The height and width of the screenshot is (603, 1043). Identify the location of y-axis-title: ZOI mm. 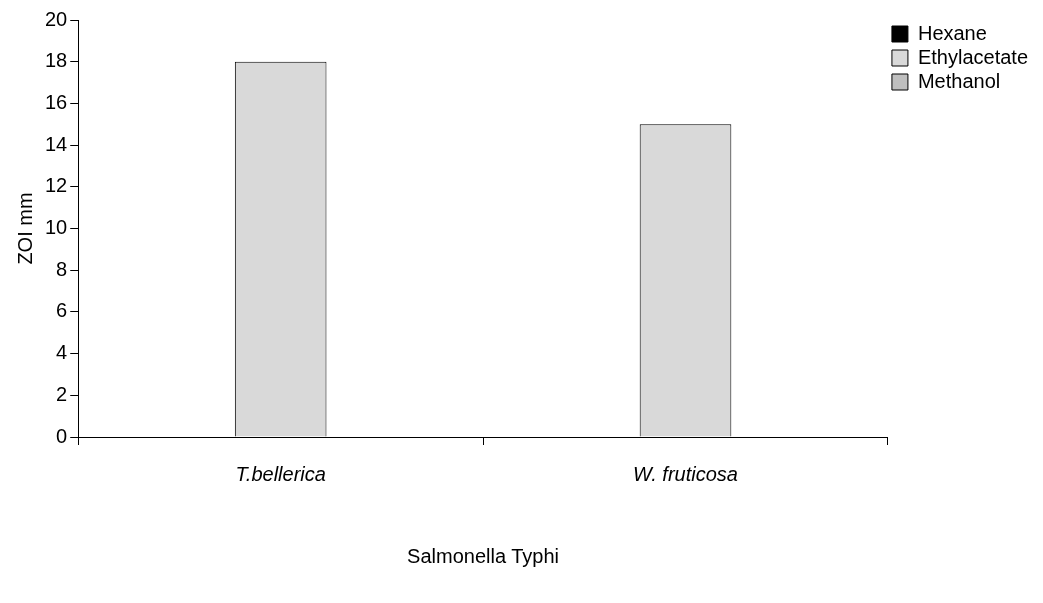
(24, 228).